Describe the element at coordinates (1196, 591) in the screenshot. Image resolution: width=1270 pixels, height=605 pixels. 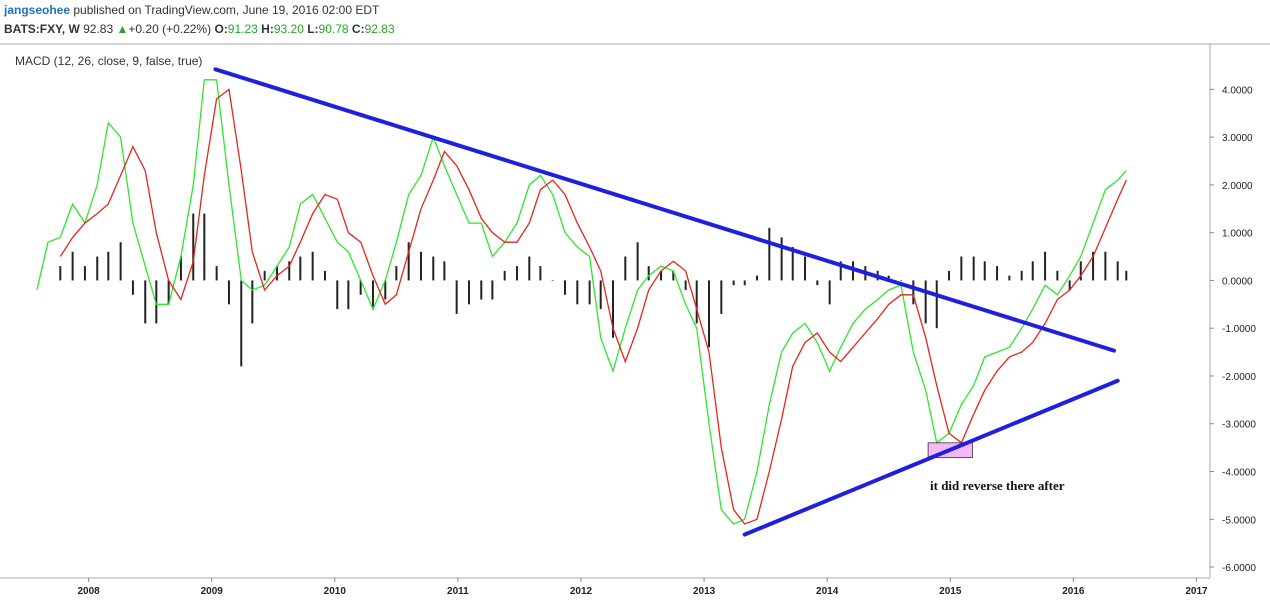
I see `x-tick-label: 2017` at that location.